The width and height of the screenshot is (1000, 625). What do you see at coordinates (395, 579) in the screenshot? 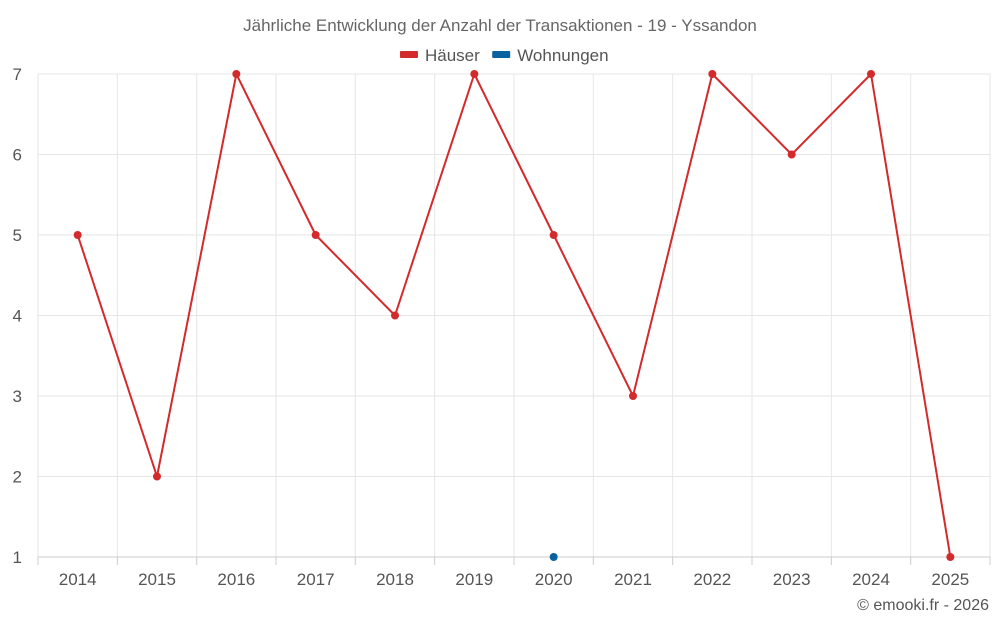
I see `x-tick-label: 2018` at bounding box center [395, 579].